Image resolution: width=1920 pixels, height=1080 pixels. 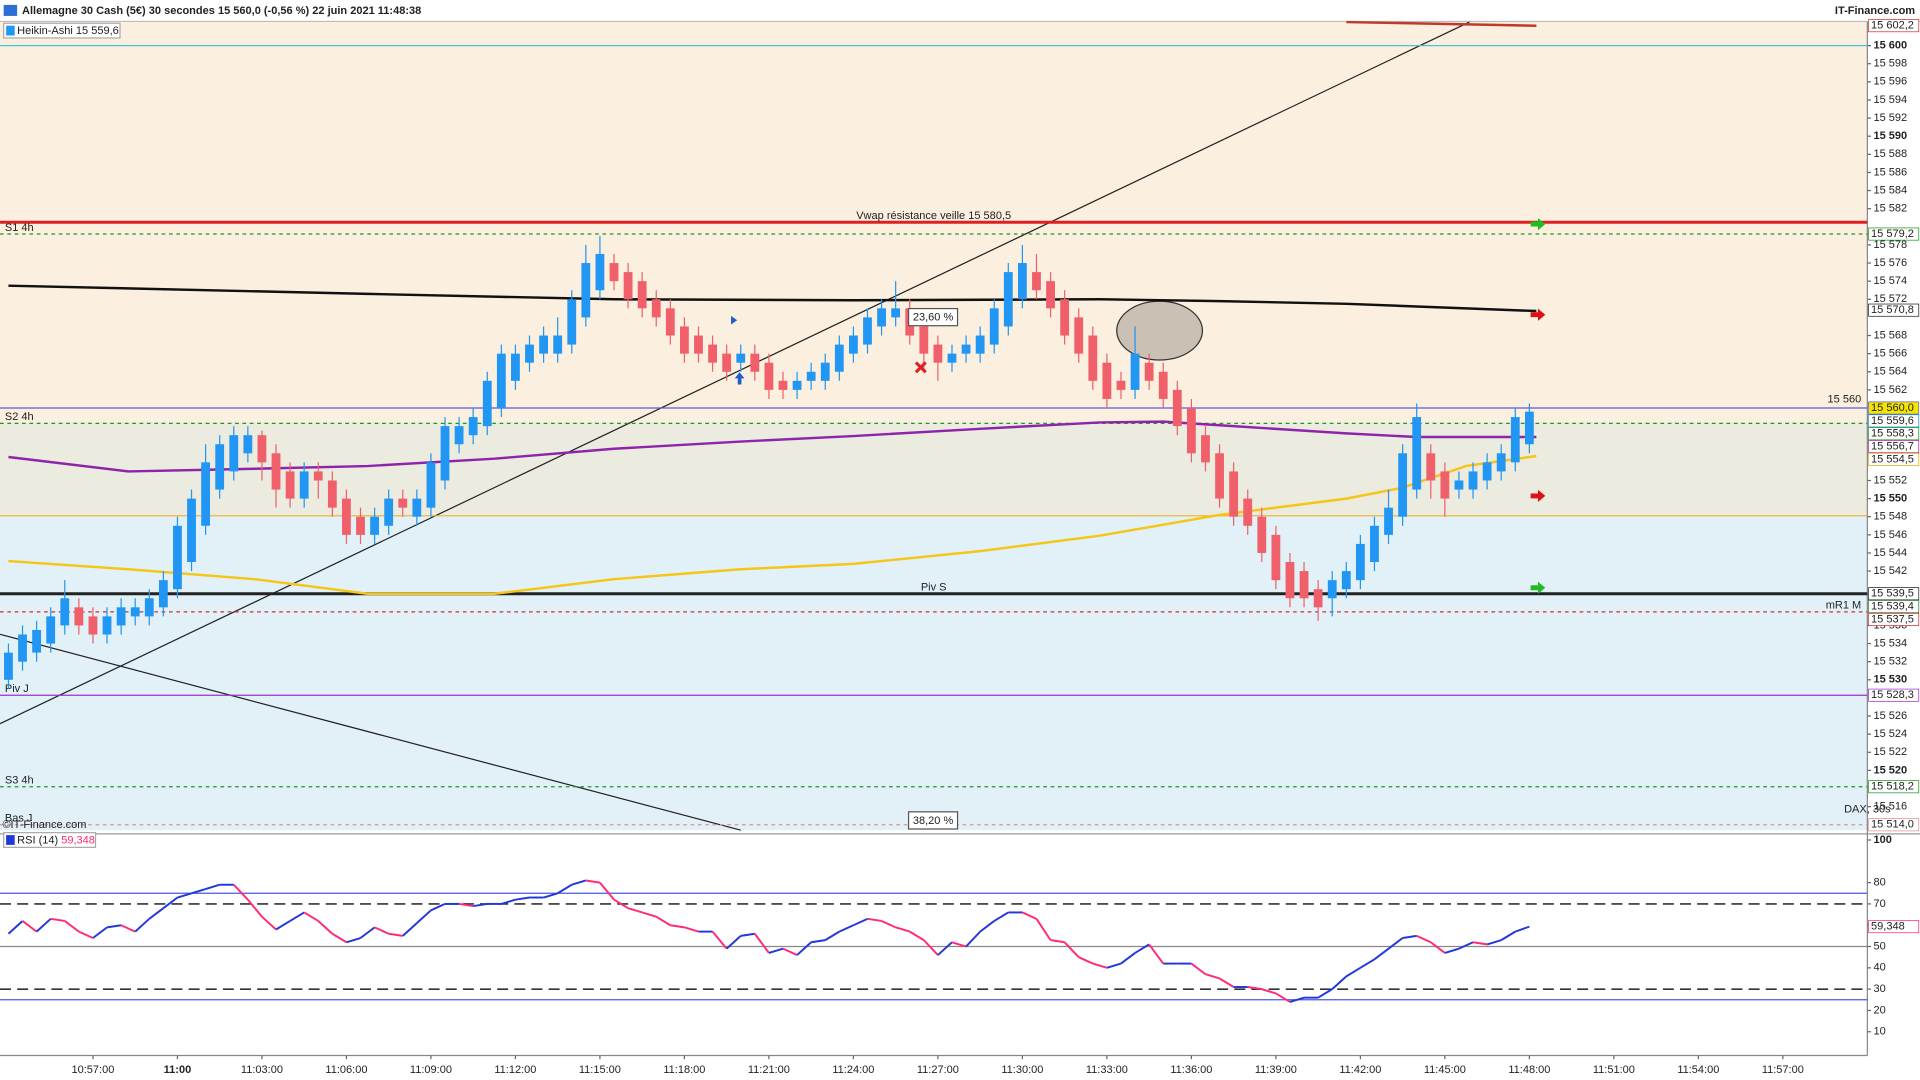 What do you see at coordinates (1890, 480) in the screenshot?
I see `y-tick-label: 15 552` at bounding box center [1890, 480].